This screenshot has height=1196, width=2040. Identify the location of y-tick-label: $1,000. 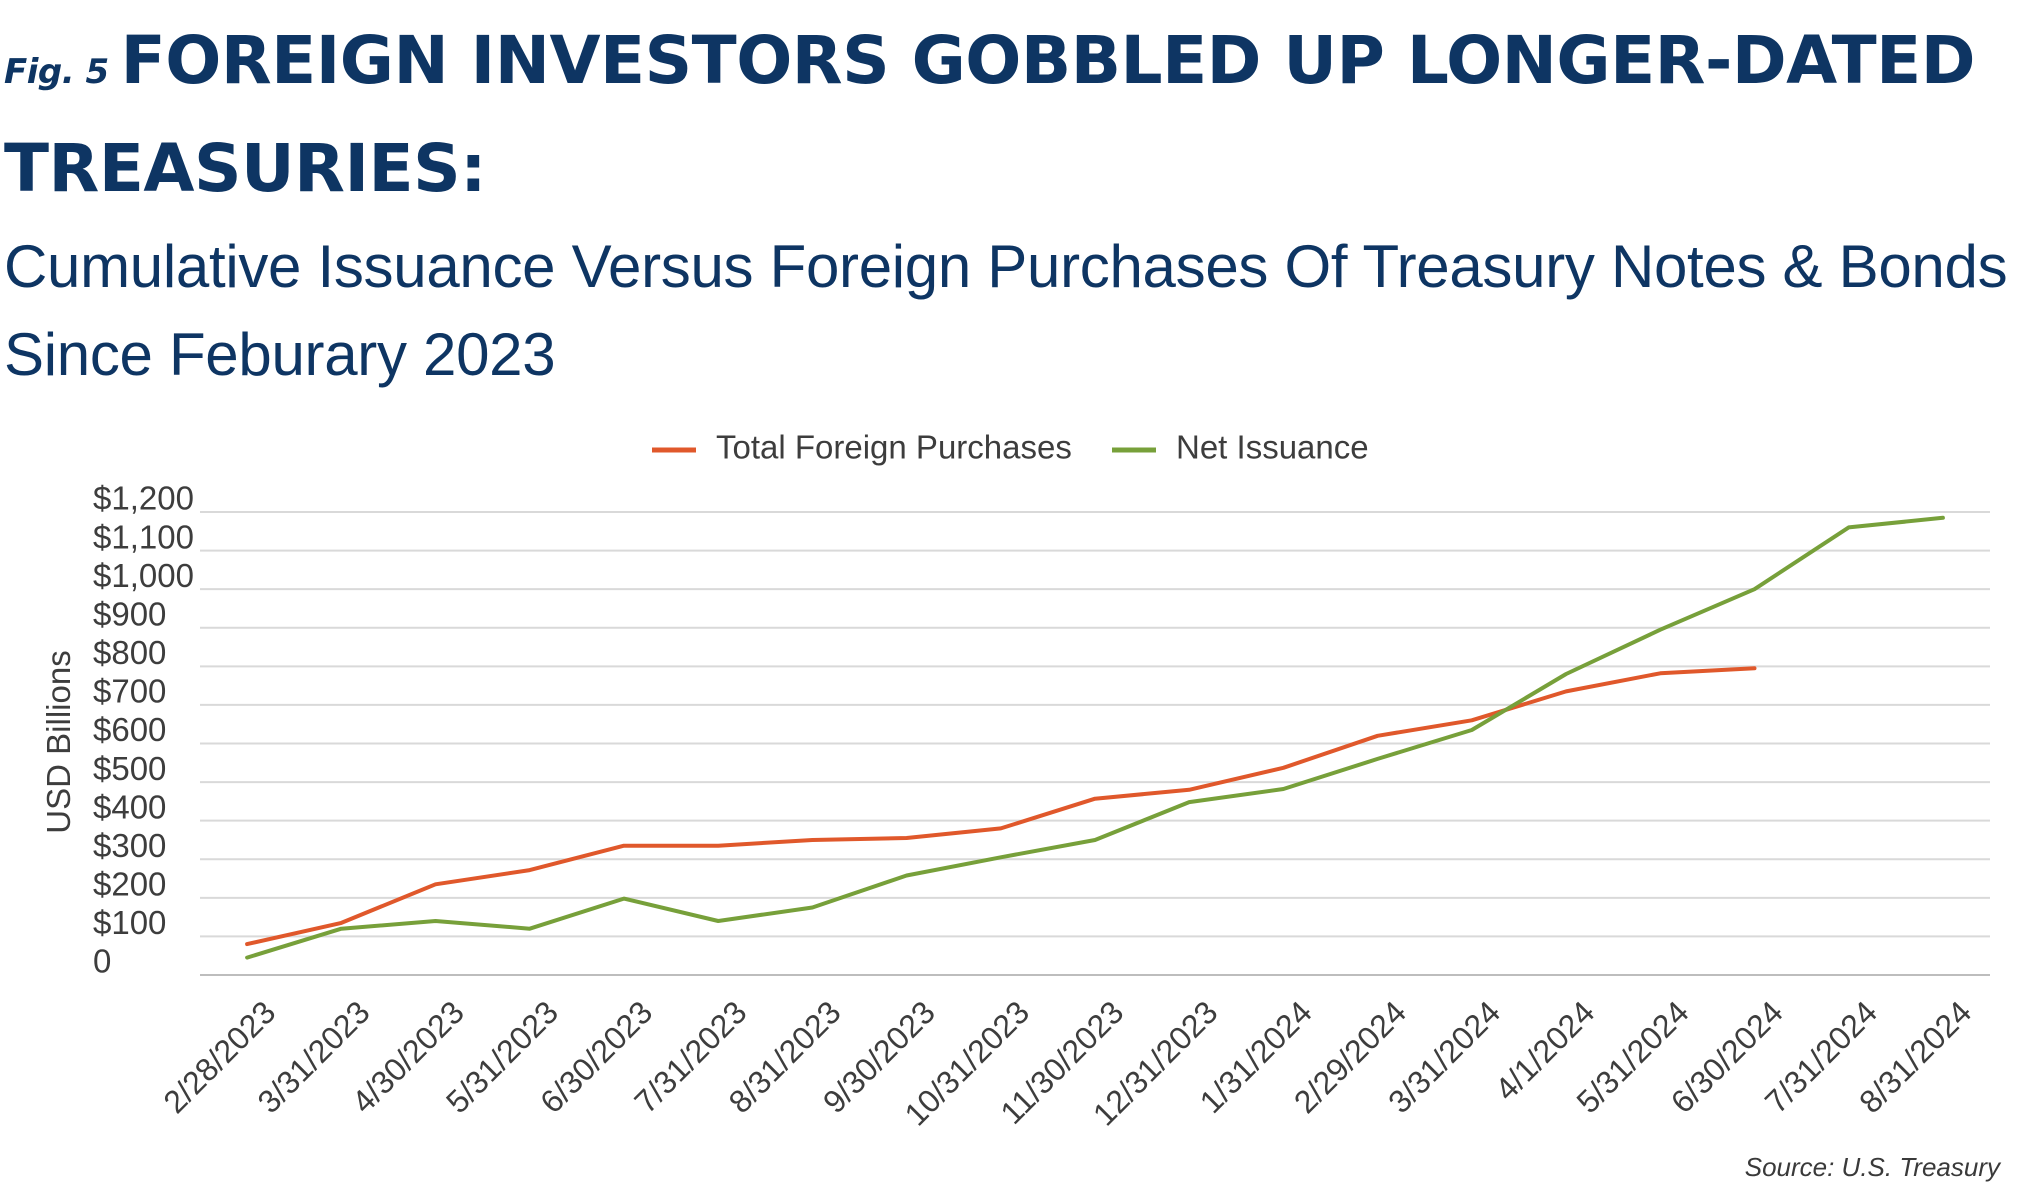
(143, 575).